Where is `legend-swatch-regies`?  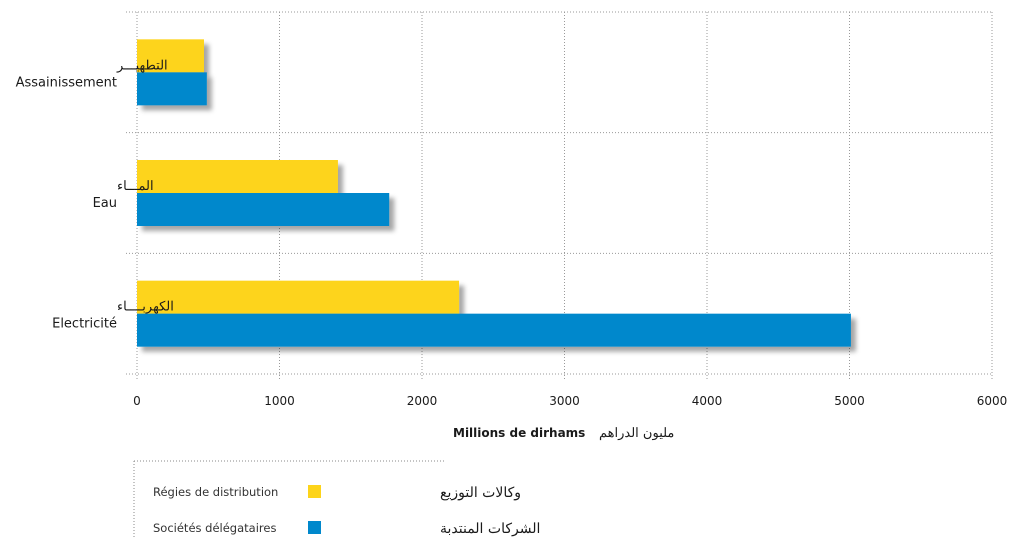 legend-swatch-regies is located at coordinates (314, 491).